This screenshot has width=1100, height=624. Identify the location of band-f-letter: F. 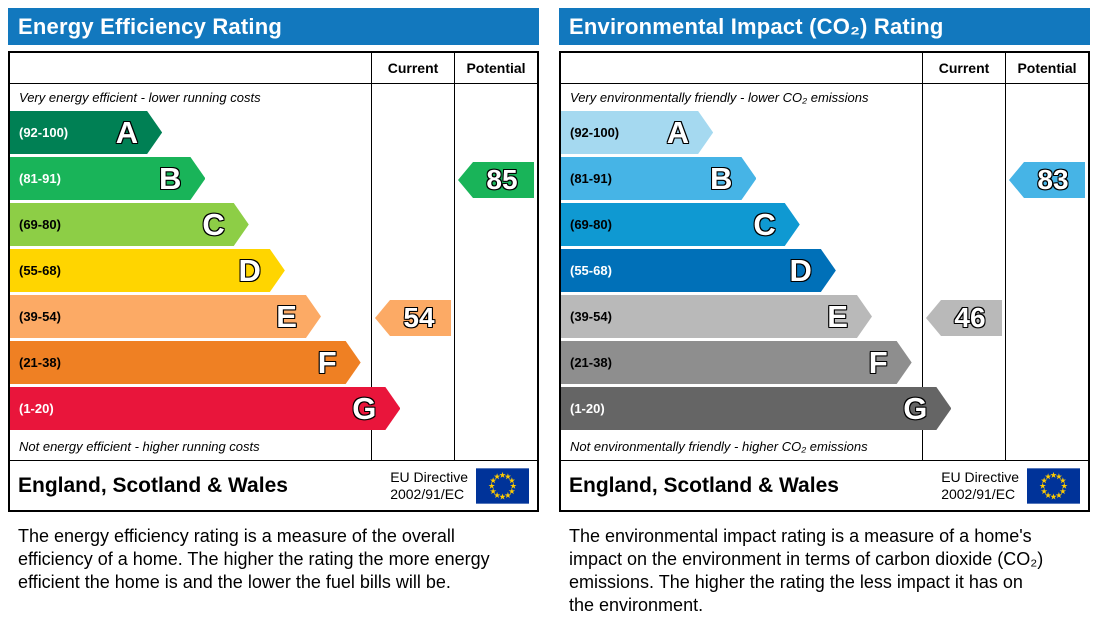
(878, 362).